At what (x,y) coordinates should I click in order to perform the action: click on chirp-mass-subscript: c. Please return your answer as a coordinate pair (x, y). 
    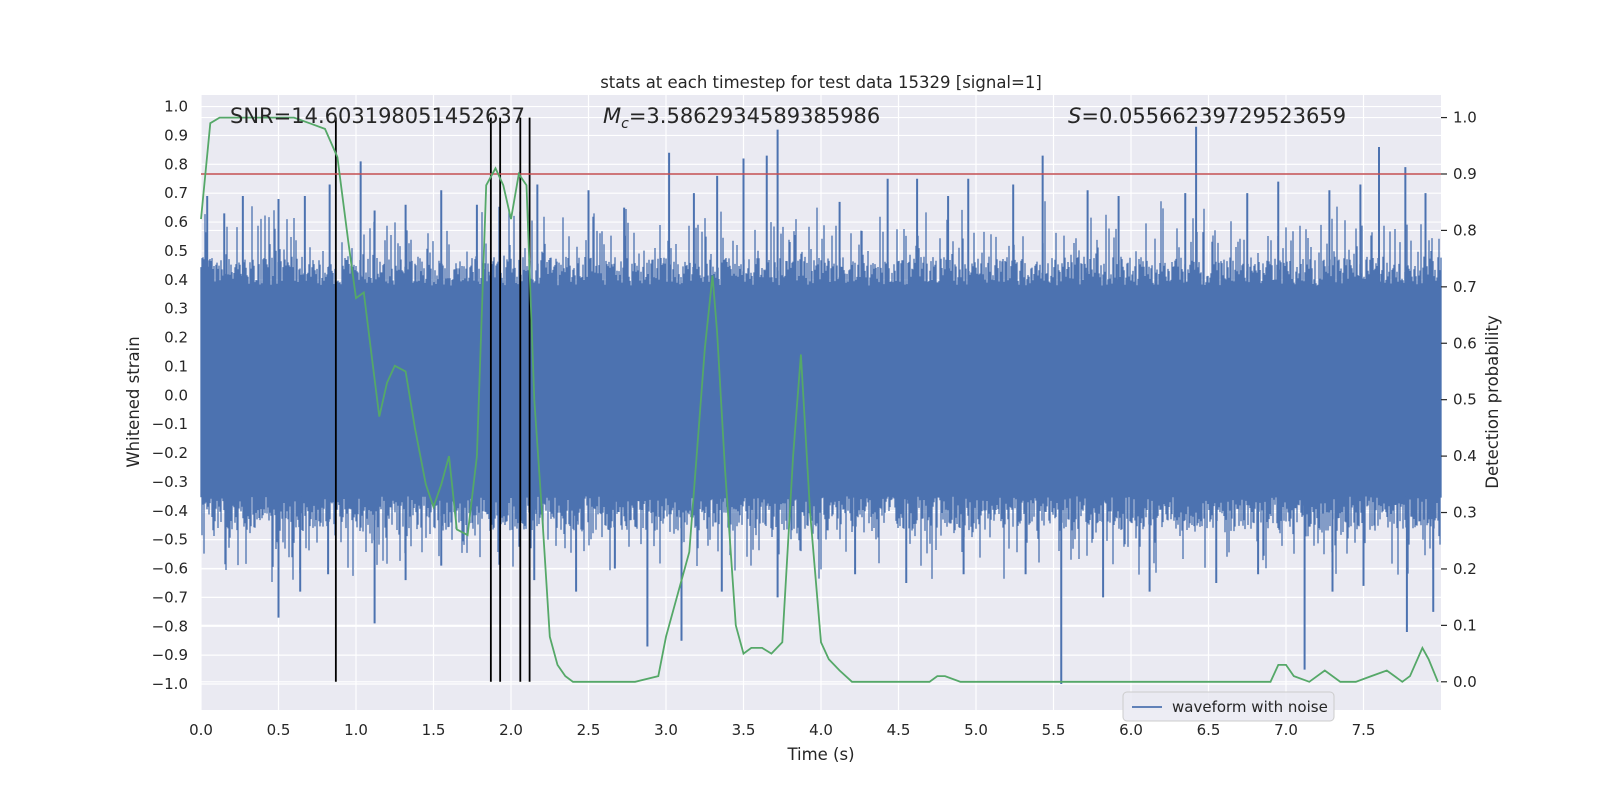
    Looking at the image, I should click on (625, 124).